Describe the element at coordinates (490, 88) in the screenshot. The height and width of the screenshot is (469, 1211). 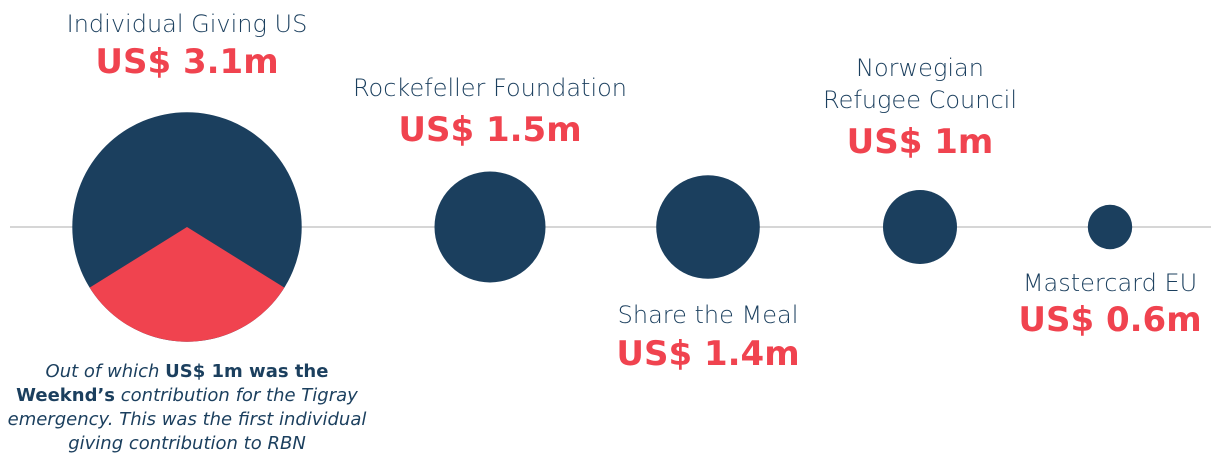
I see `bubble-name: Rockefeller Foundation` at that location.